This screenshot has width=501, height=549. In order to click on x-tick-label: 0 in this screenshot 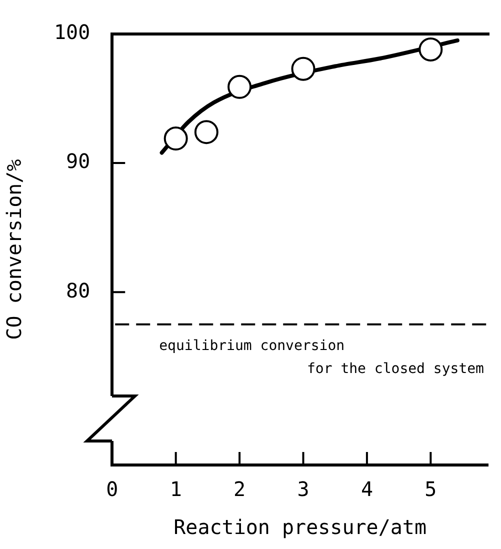, I will do `click(112, 489)`.